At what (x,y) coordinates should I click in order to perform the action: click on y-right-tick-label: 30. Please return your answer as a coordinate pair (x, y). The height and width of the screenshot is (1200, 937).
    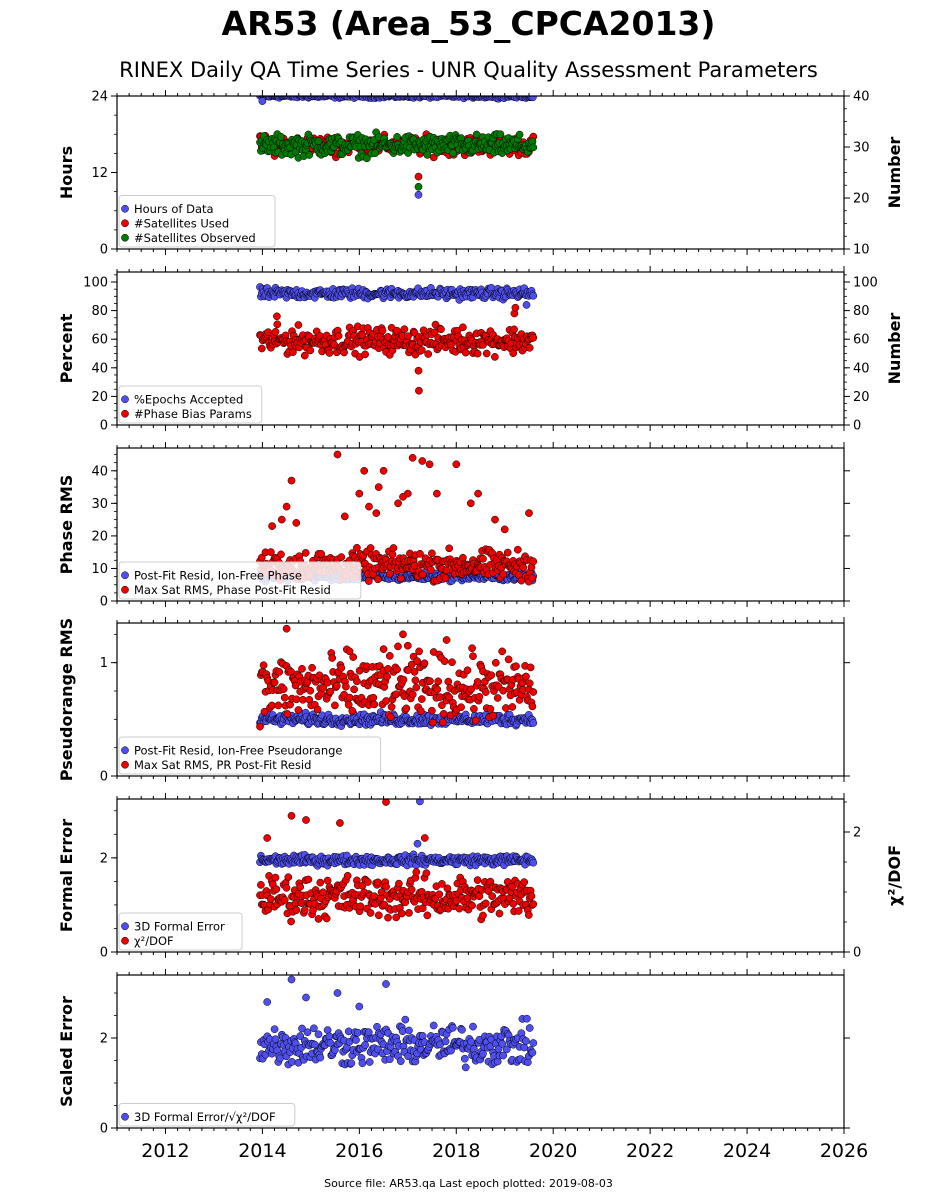
    Looking at the image, I should click on (861, 148).